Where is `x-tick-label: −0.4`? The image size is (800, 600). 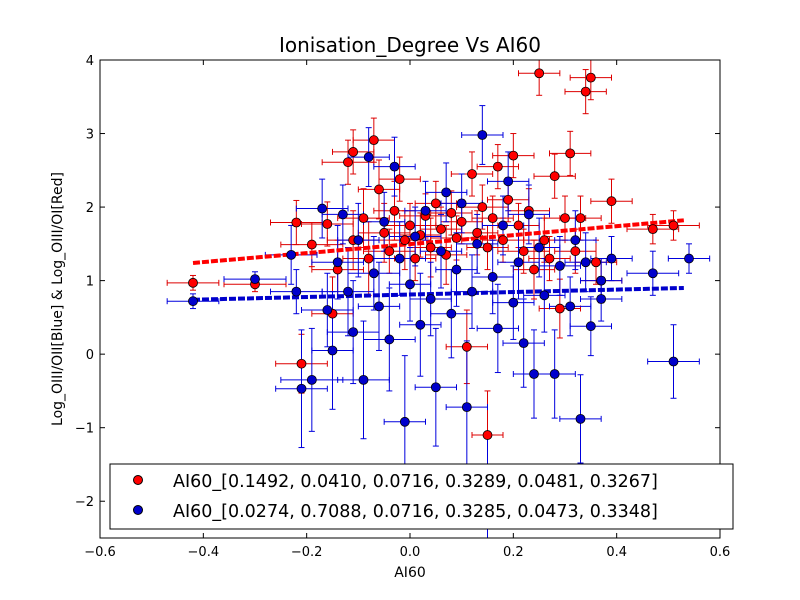 x-tick-label: −0.4 is located at coordinates (204, 552).